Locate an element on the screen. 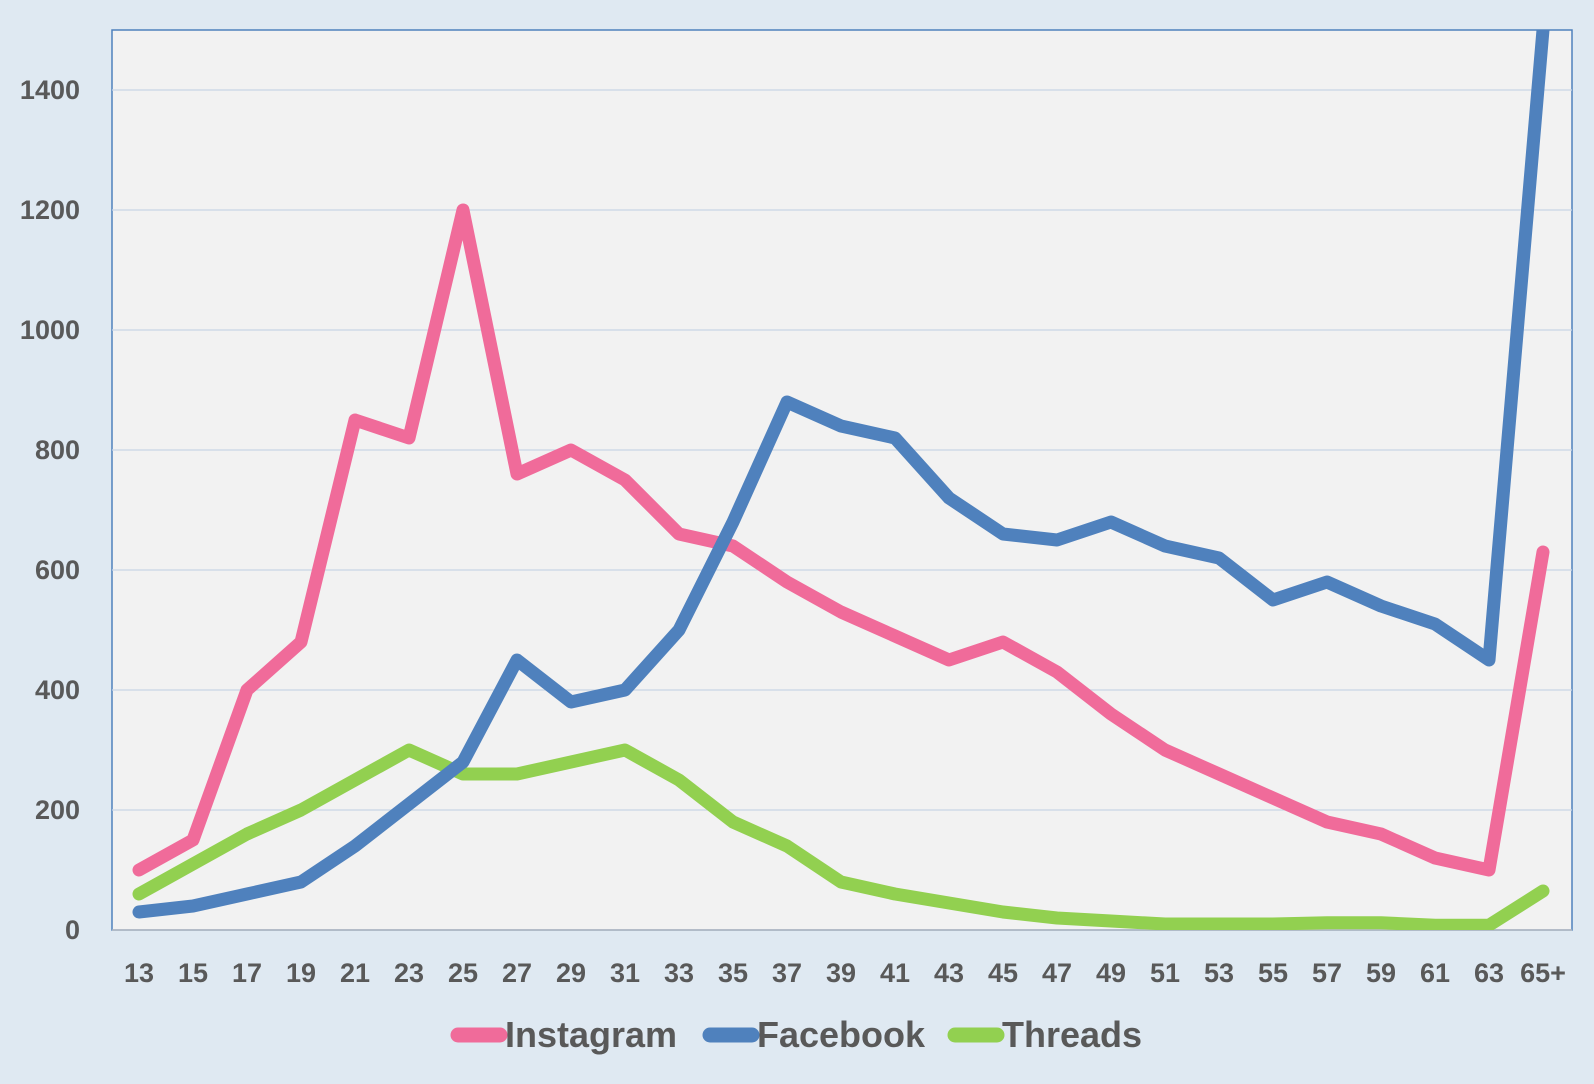 Image resolution: width=1594 pixels, height=1084 pixels. legend-label-instagram: Instagram is located at coordinates (591, 1034).